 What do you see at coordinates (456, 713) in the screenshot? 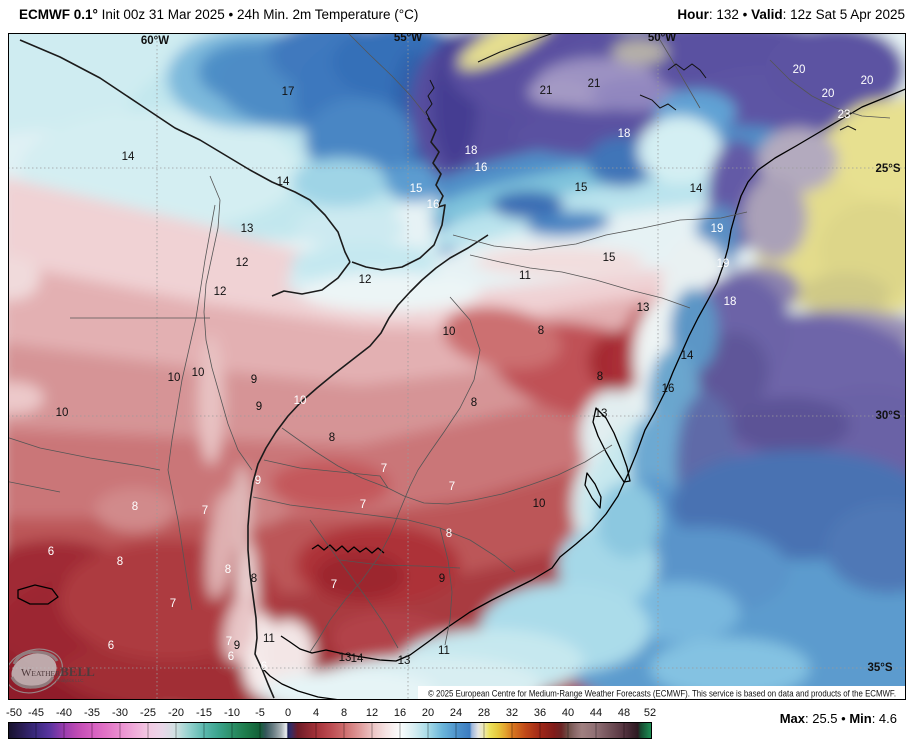
I see `svg-text: 24` at bounding box center [456, 713].